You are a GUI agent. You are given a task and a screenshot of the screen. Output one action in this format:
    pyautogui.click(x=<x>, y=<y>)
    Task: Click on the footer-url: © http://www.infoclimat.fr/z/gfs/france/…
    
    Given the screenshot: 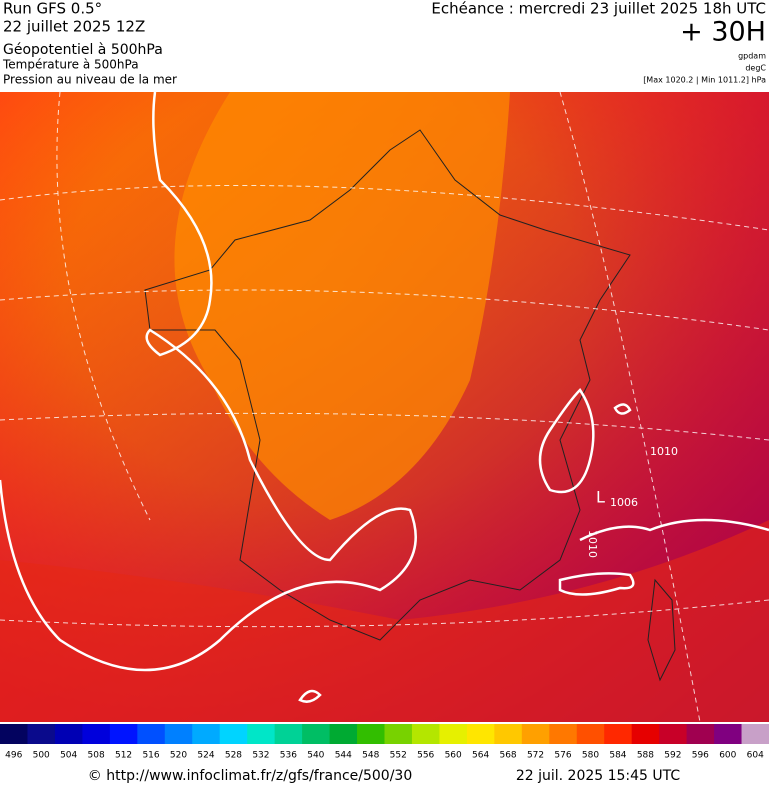 What is the action you would take?
    pyautogui.click(x=250, y=776)
    